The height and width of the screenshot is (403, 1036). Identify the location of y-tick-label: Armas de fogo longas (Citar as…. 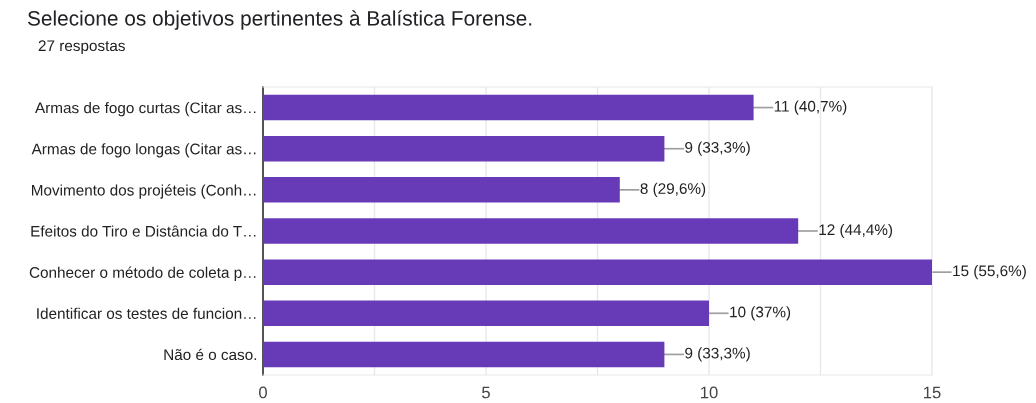
(143, 150).